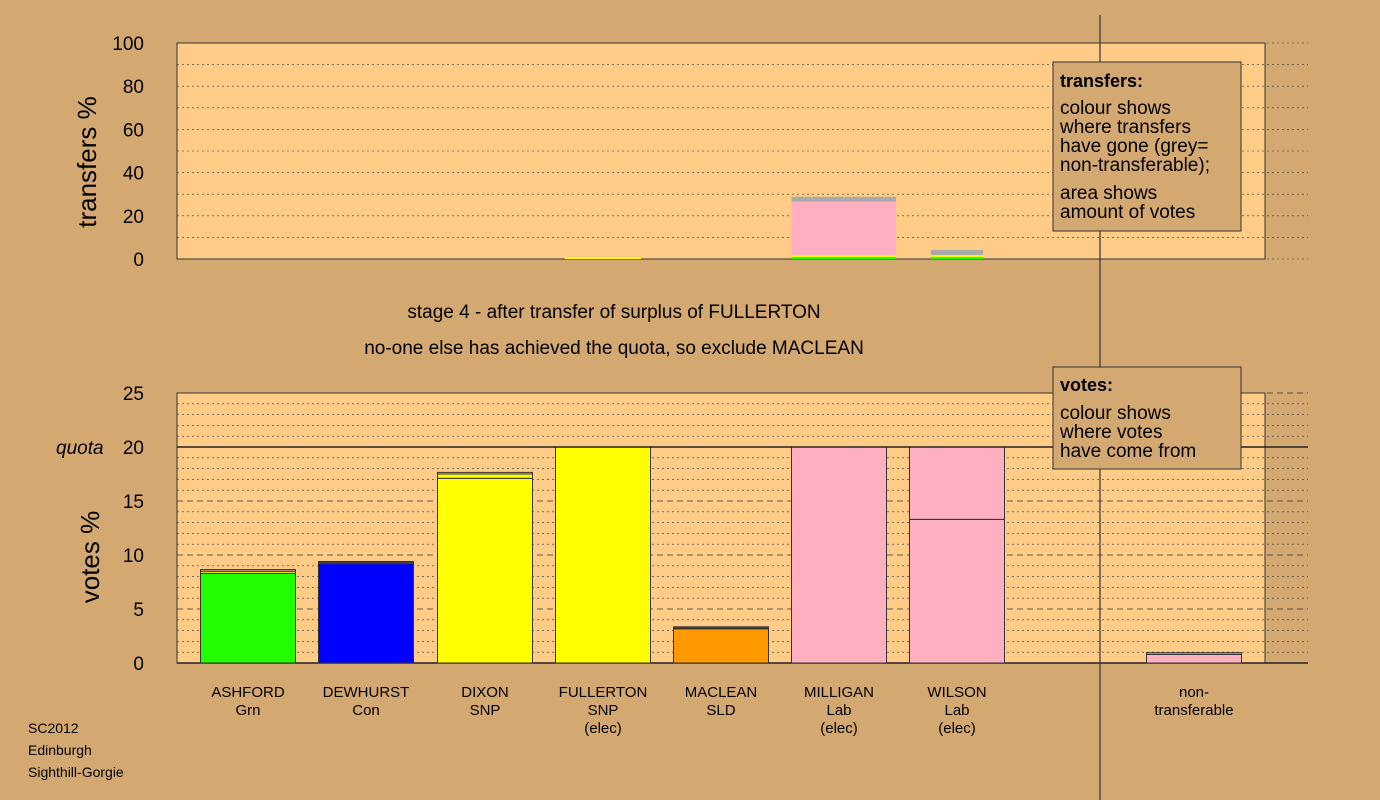 The width and height of the screenshot is (1380, 800). What do you see at coordinates (1193, 710) in the screenshot?
I see `non-transferable-label: transferable` at bounding box center [1193, 710].